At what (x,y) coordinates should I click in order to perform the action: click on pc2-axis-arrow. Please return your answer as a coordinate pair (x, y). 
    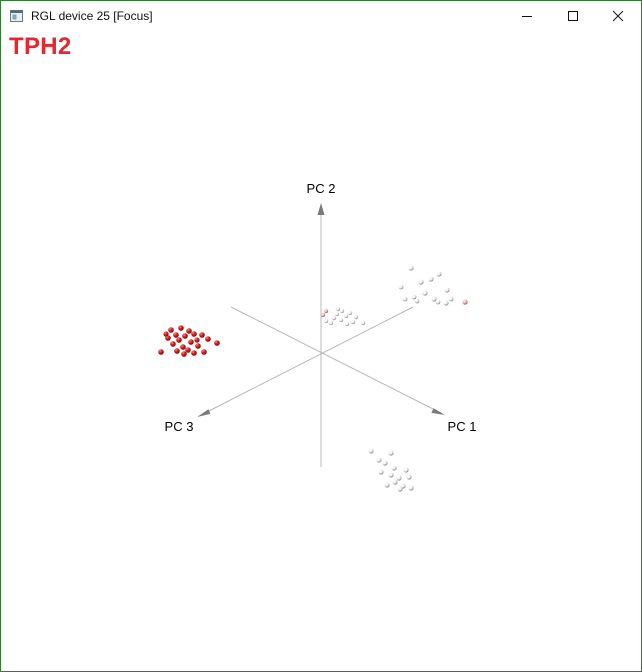
    Looking at the image, I should click on (321, 209).